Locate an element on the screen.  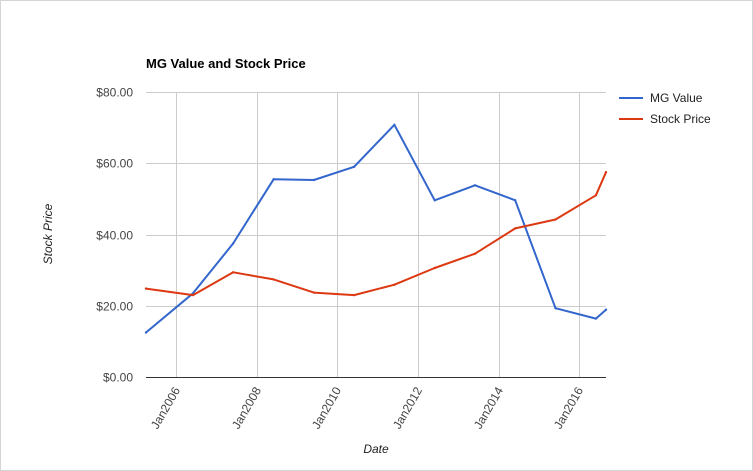
legend: MG Value Stock Price is located at coordinates (665, 108).